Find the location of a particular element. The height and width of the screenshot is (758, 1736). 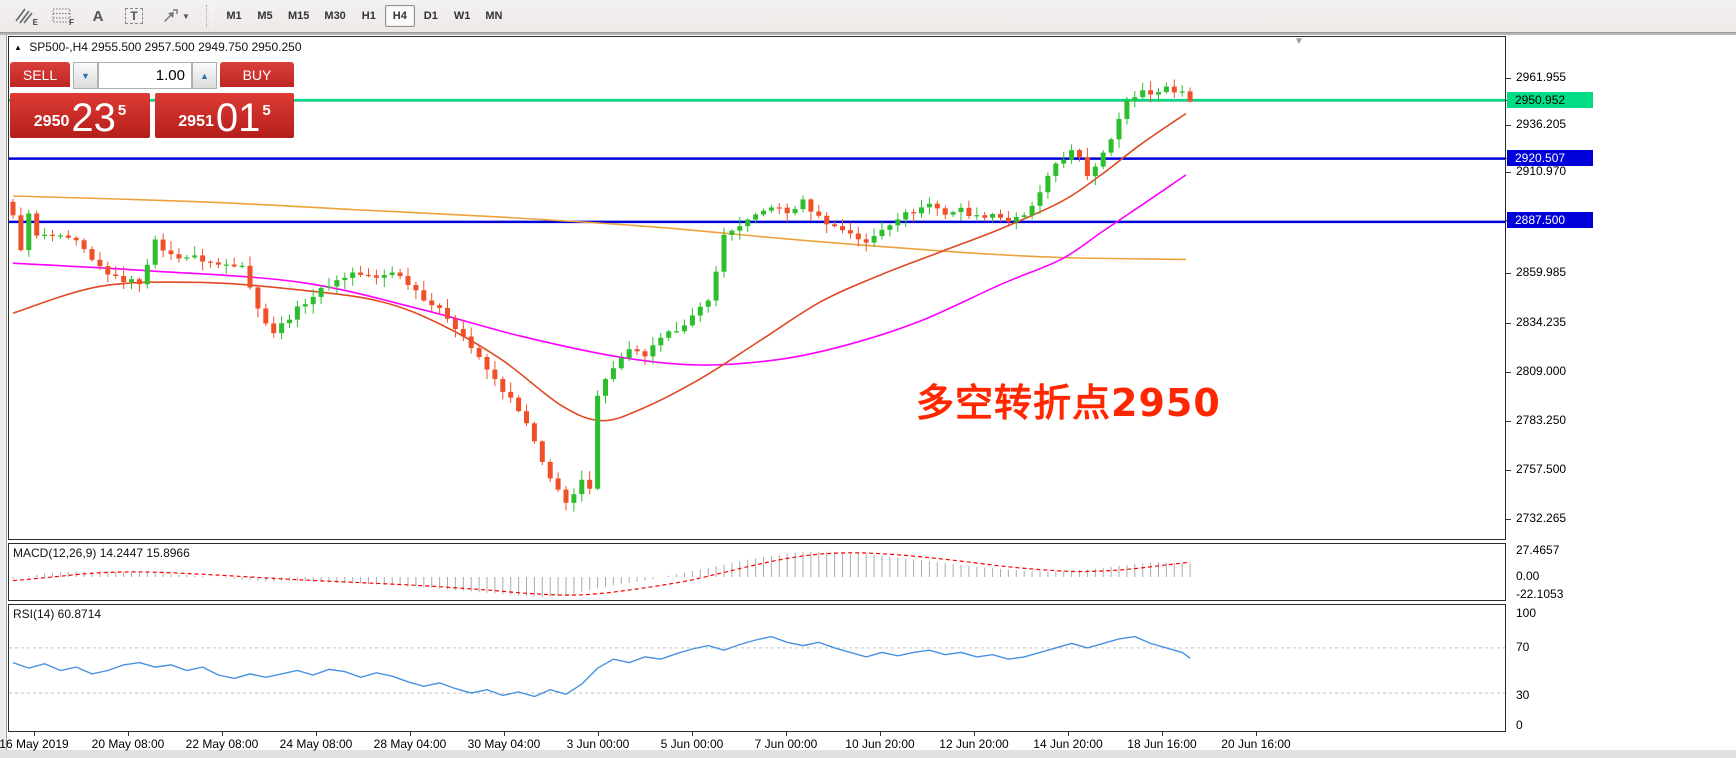

draw-tool-badge: E is located at coordinates (35, 22).